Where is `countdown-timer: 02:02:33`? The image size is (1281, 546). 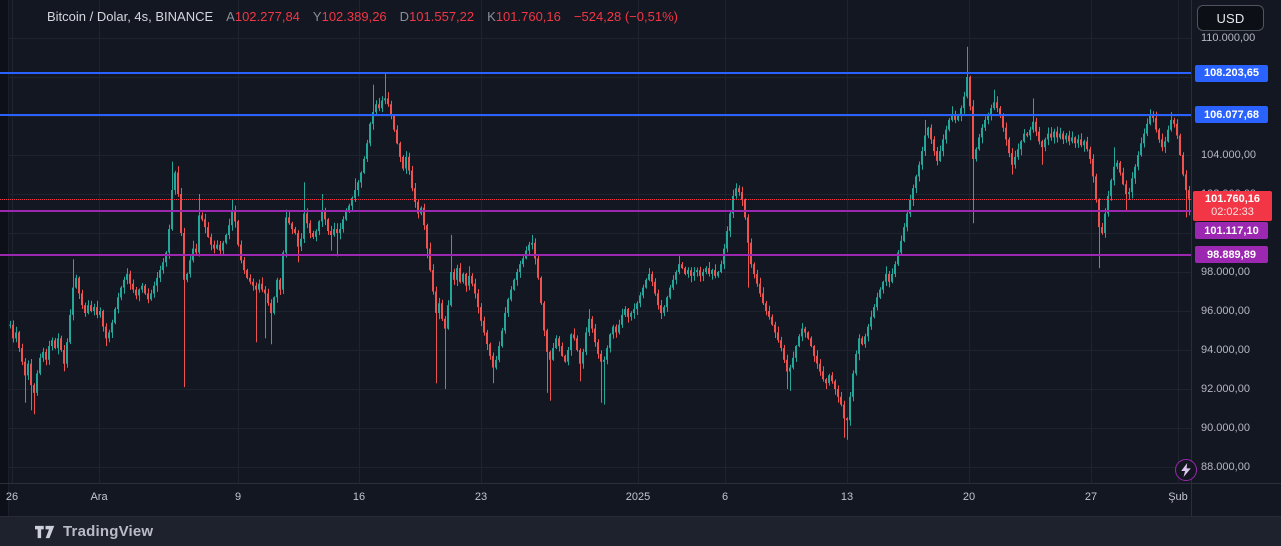
countdown-timer: 02:02:33 is located at coordinates (1232, 212).